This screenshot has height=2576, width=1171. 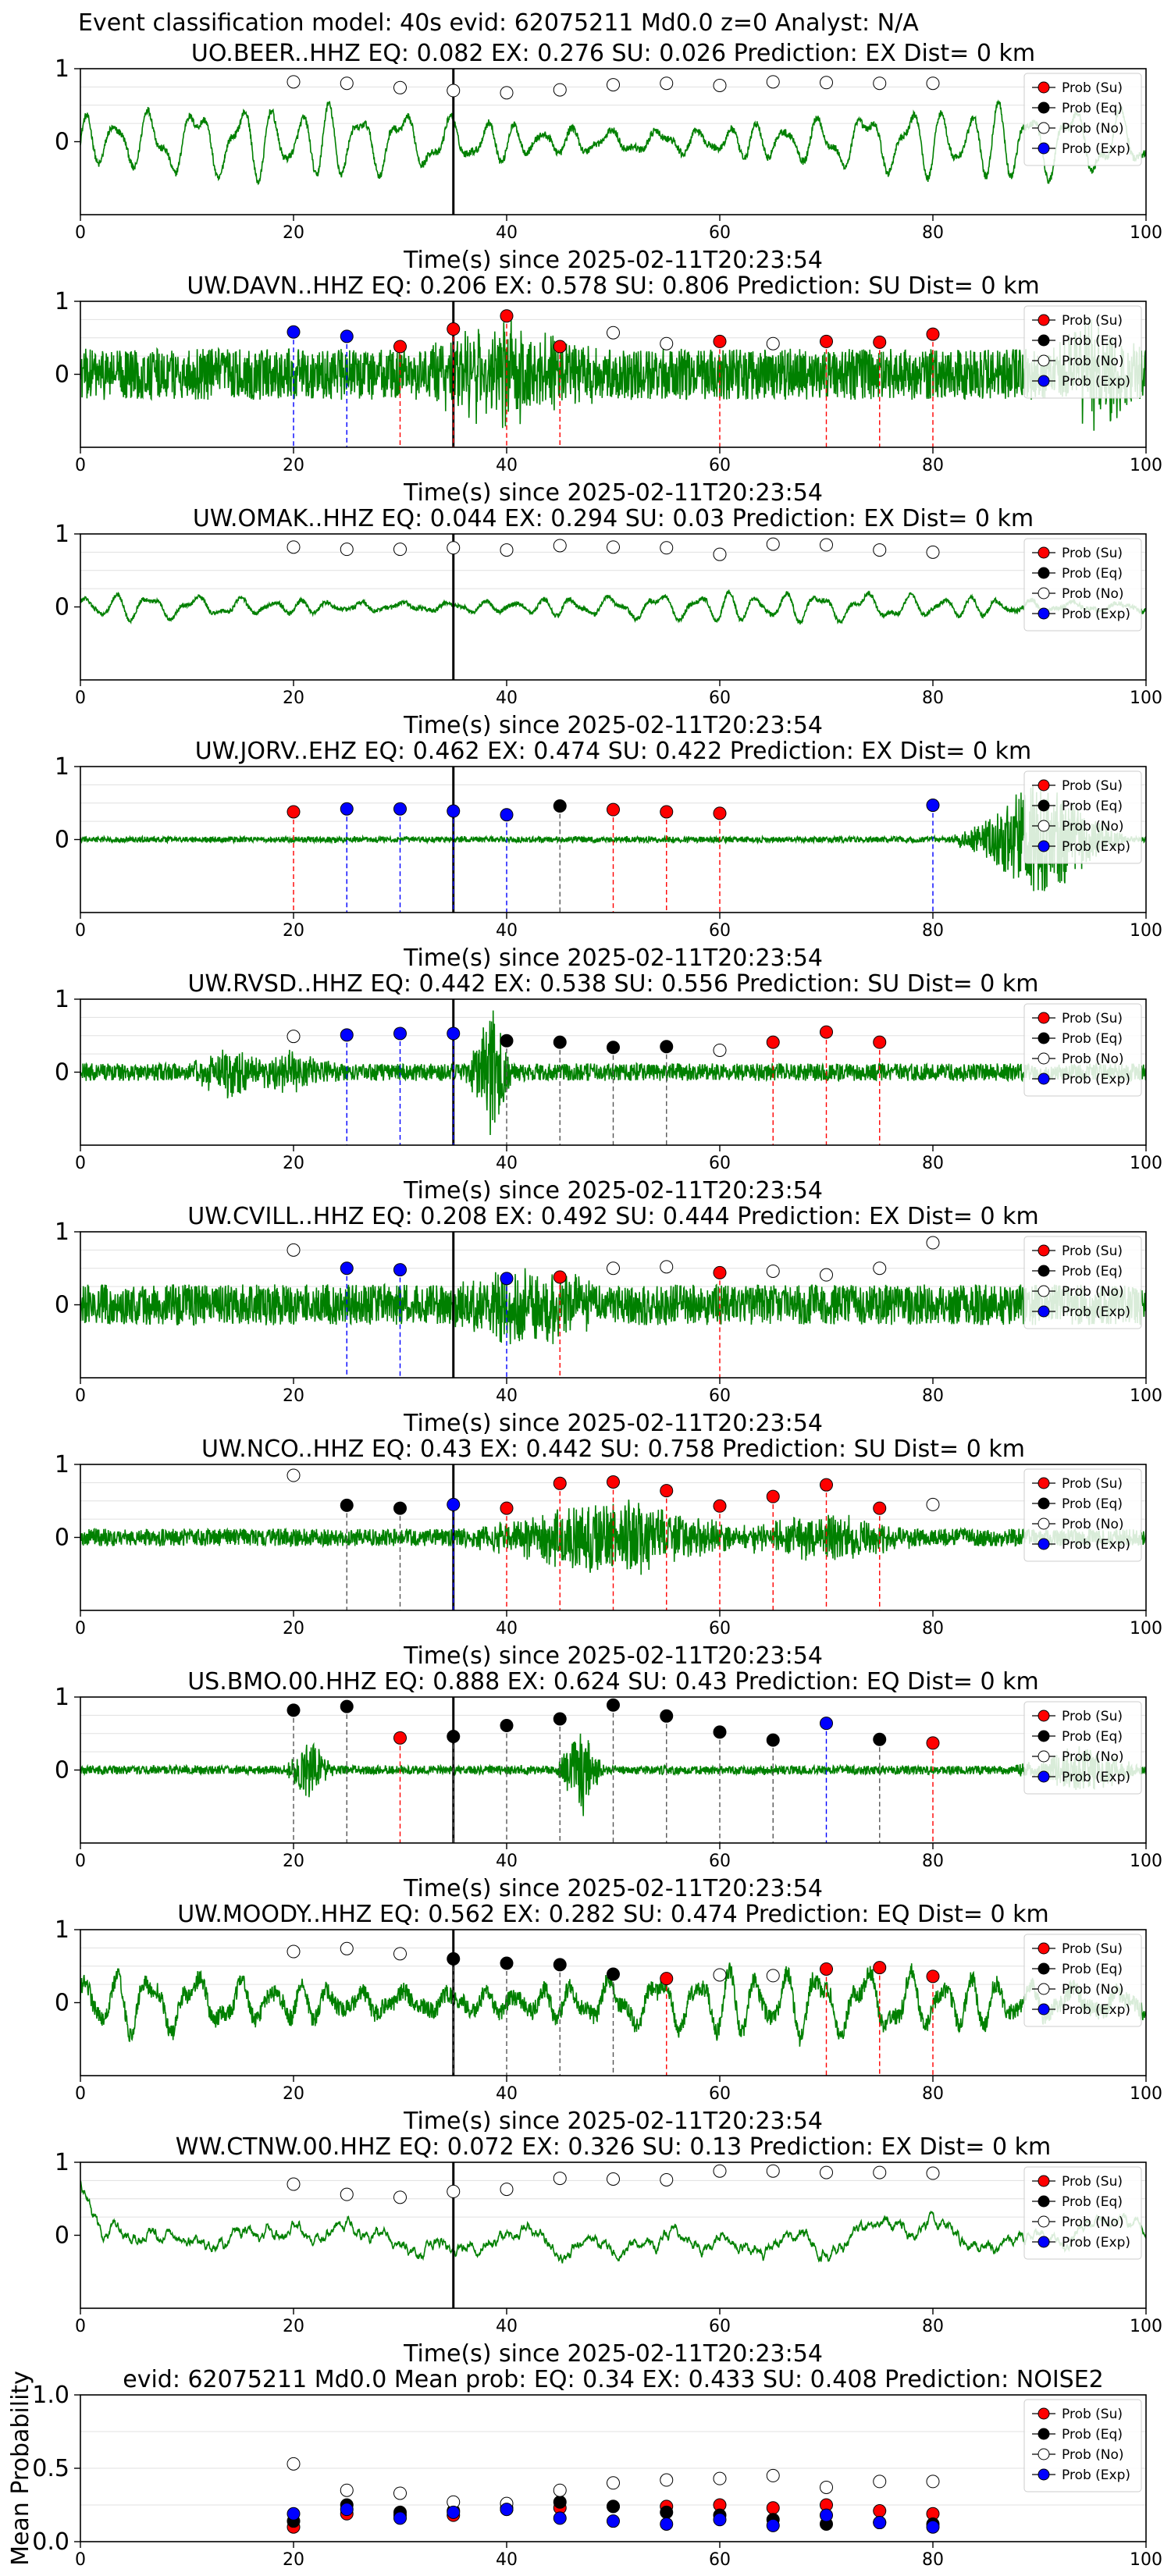 What do you see at coordinates (51, 2395) in the screenshot?
I see `y-tick-label: 1.0` at bounding box center [51, 2395].